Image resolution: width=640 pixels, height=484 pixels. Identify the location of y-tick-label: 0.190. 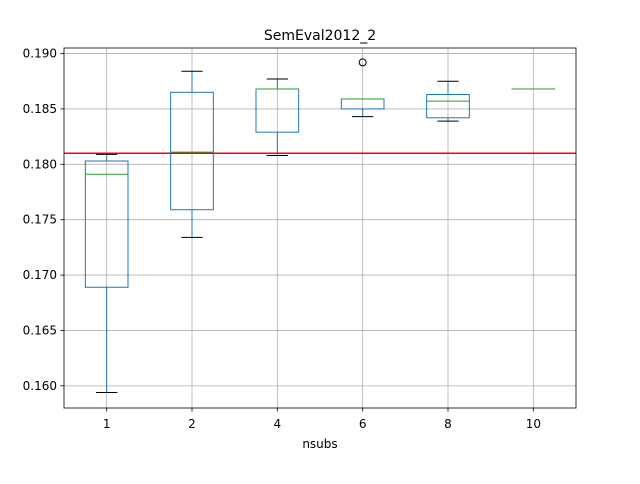
(40, 54).